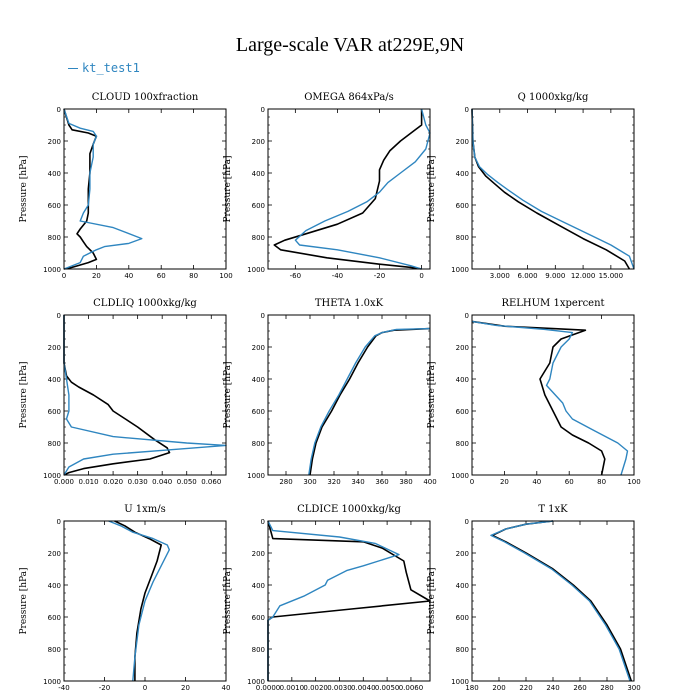  I want to click on x-tick-label: -40, so click(63, 688).